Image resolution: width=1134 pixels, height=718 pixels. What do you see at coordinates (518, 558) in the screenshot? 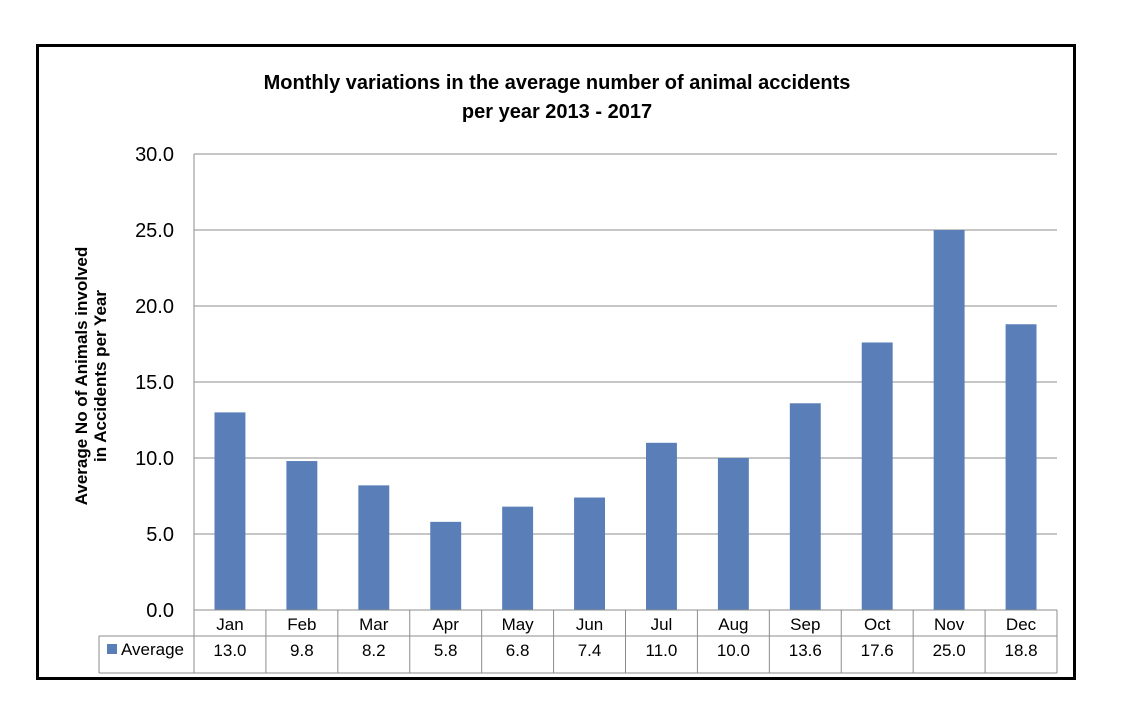
I see `bar-may` at bounding box center [518, 558].